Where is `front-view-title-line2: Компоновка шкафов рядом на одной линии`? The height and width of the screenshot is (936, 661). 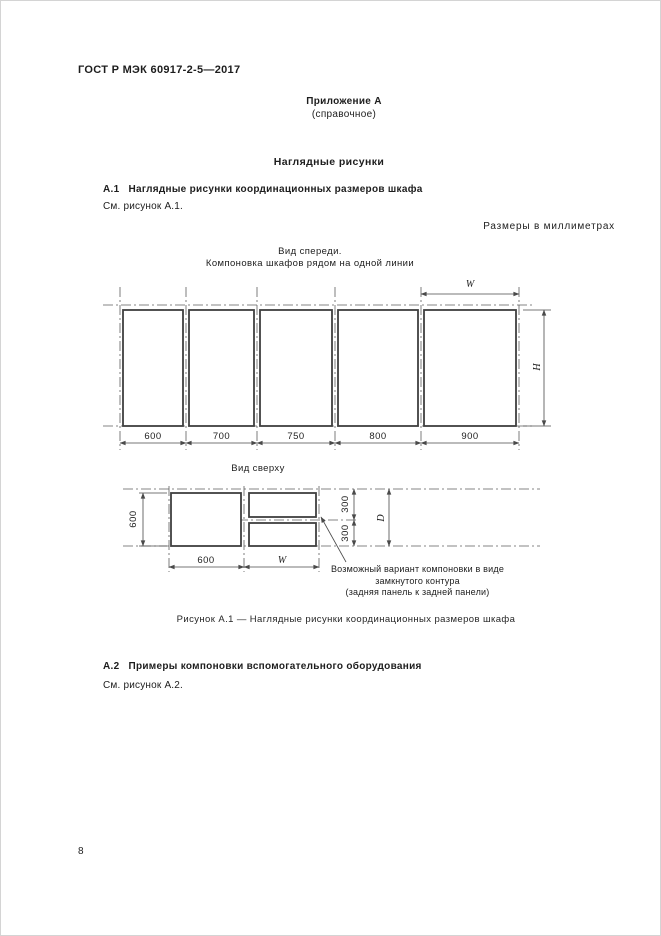 front-view-title-line2: Компоновка шкафов рядом на одной линии is located at coordinates (310, 263).